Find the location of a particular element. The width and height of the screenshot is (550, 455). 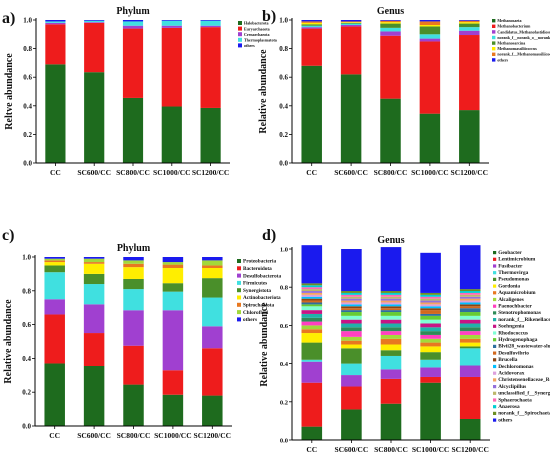

legend-label: Methanosaeta is located at coordinates (509, 20).